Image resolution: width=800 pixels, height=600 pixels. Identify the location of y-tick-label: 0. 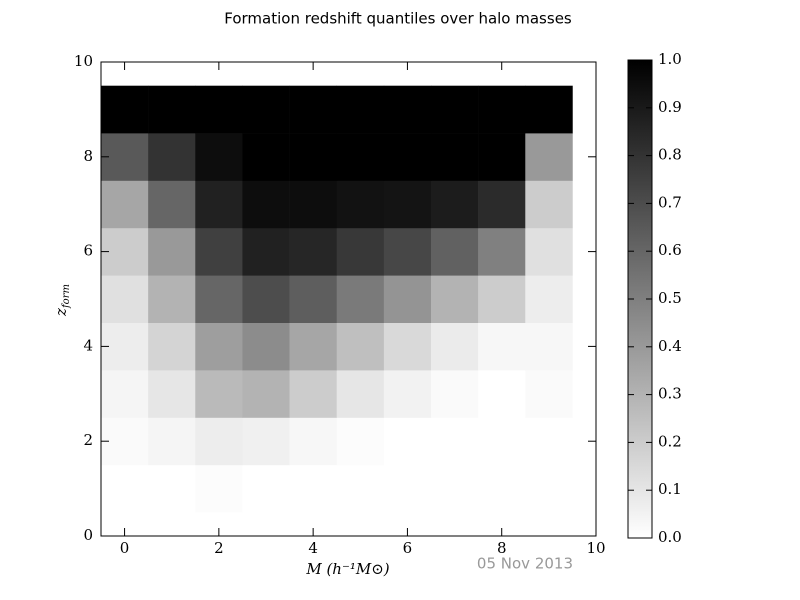
(88, 535).